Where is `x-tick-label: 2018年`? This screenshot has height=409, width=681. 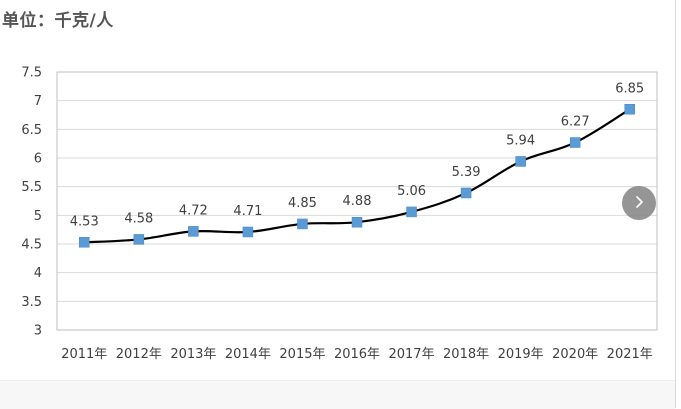
x-tick-label: 2018年 is located at coordinates (466, 354).